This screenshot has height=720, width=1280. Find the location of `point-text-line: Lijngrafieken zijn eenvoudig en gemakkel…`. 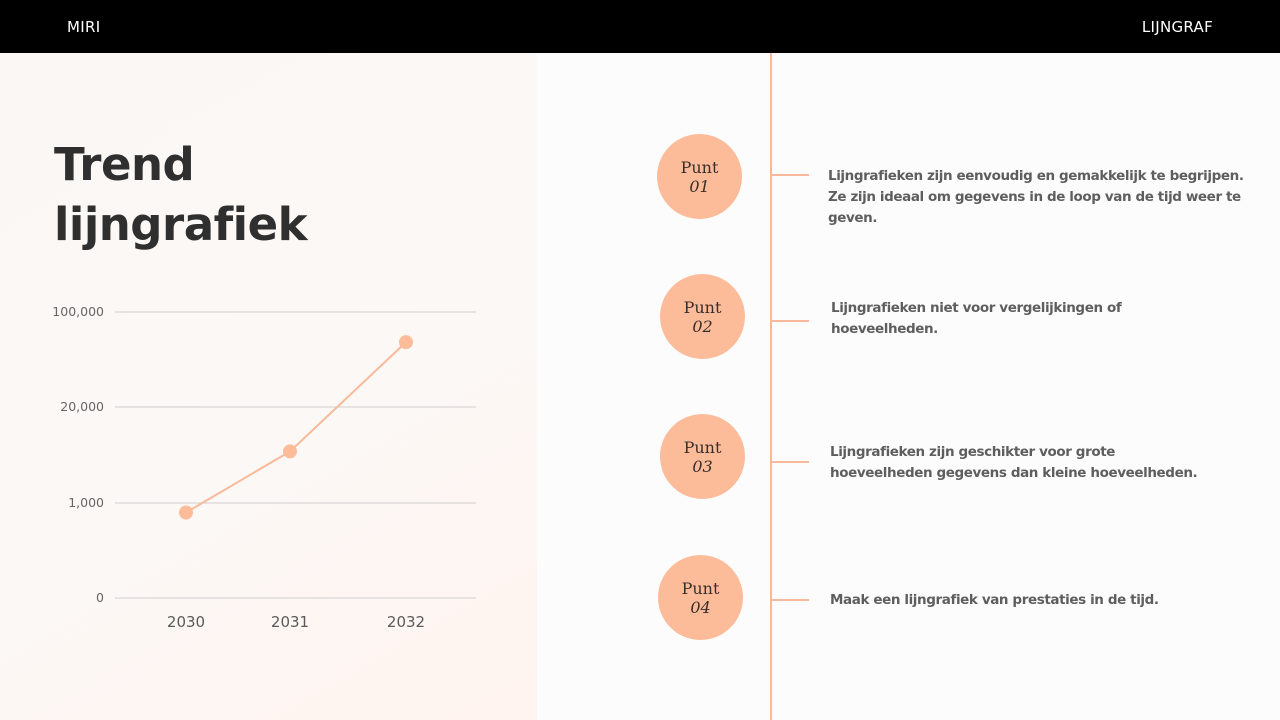

point-text-line: Lijngrafieken zijn eenvoudig en gemakkel… is located at coordinates (1036, 176).